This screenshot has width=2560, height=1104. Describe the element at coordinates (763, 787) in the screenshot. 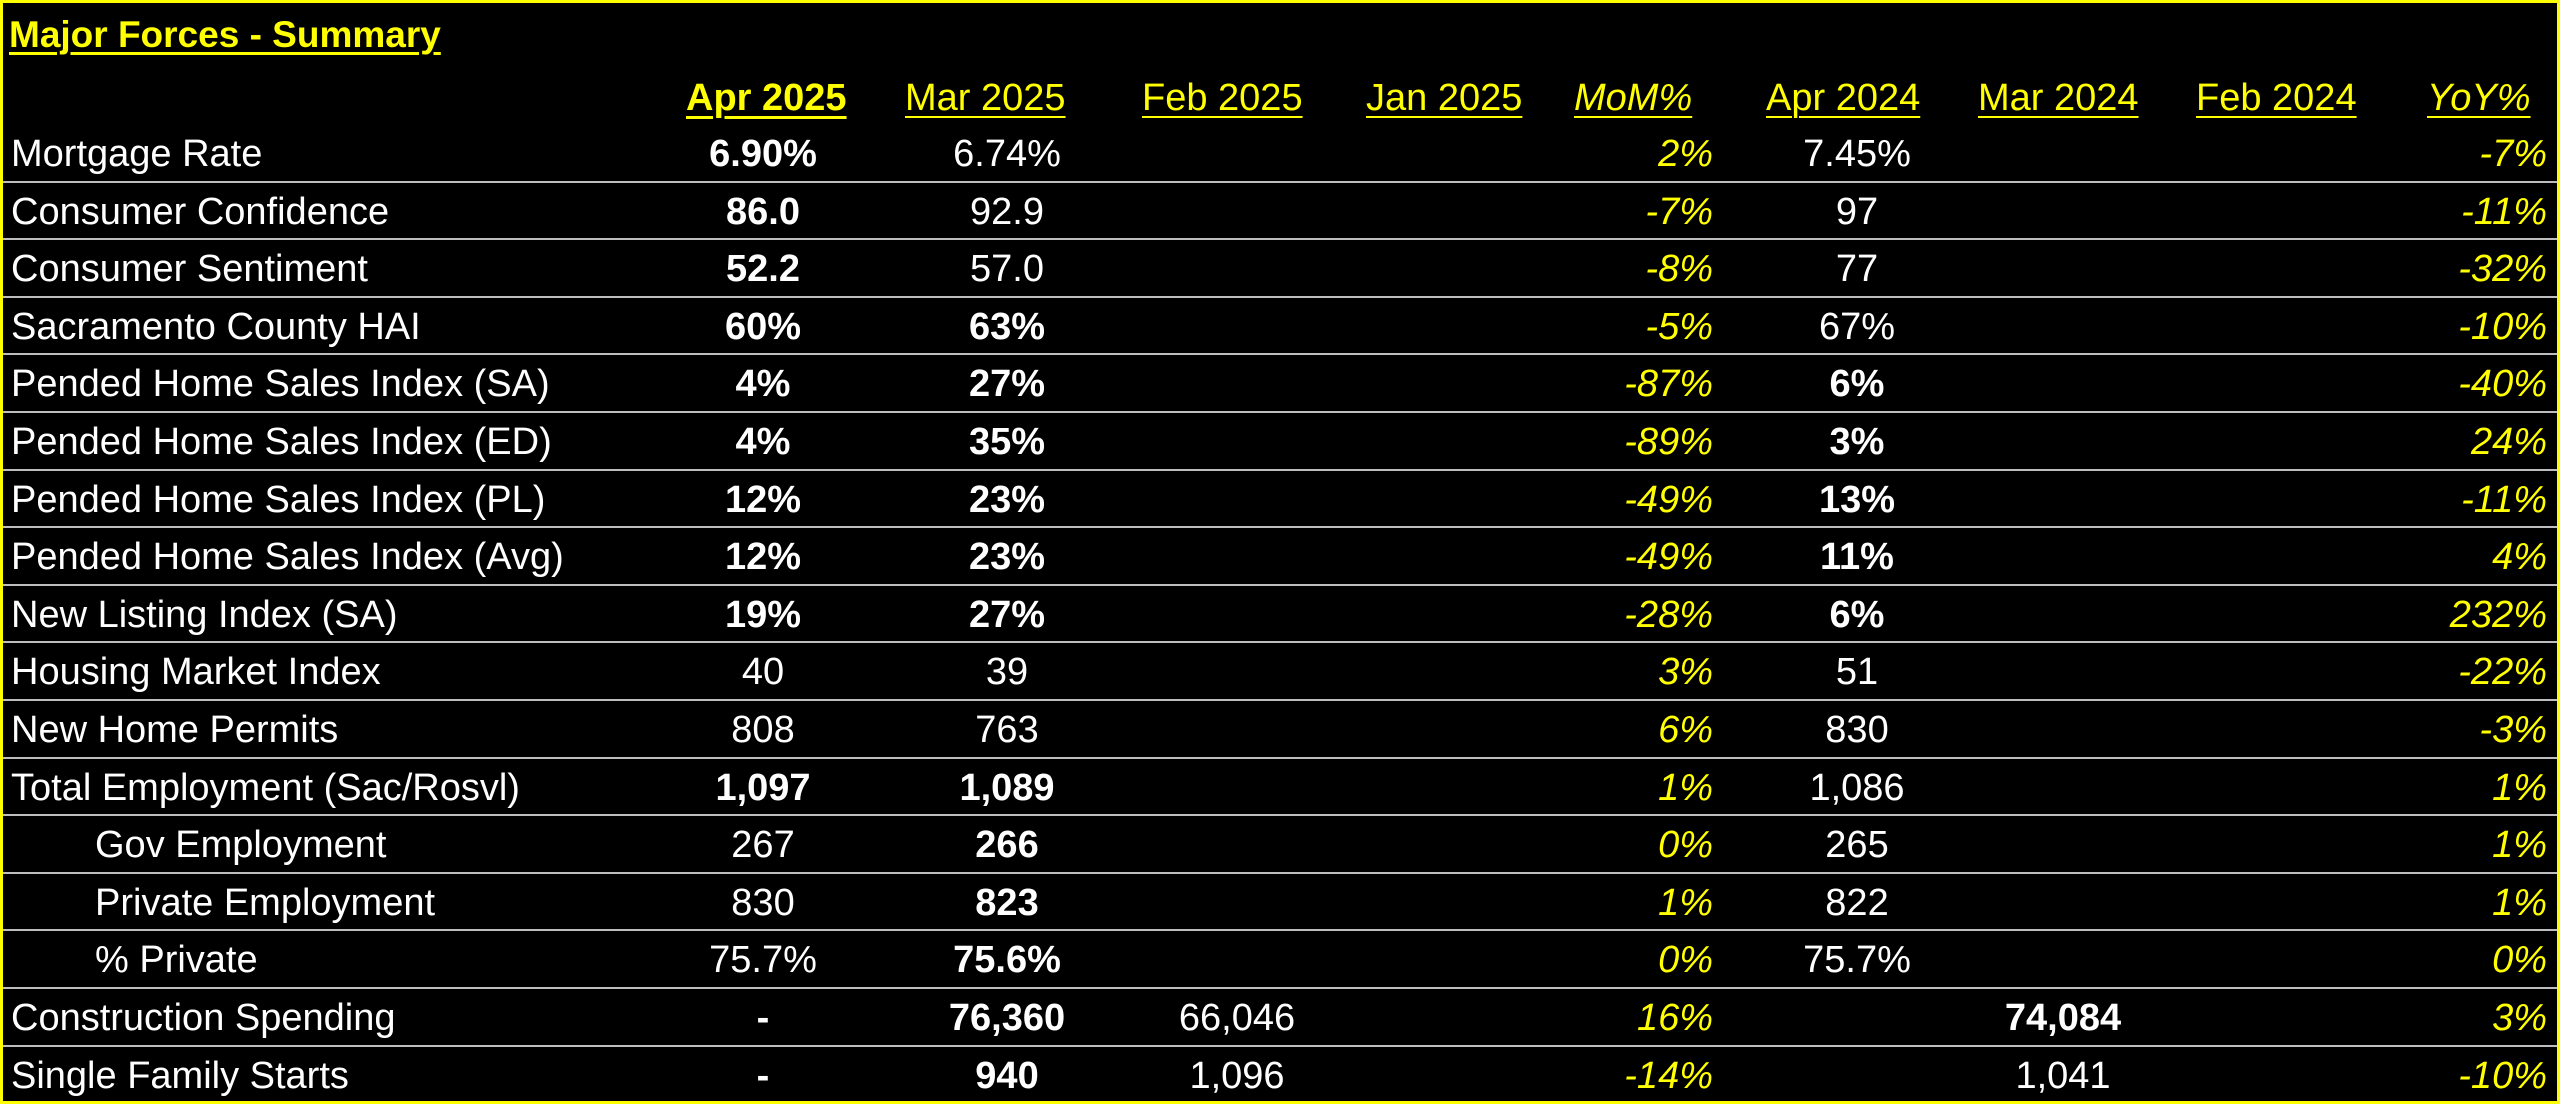

I see `cell-apr-2025: 1,097` at that location.